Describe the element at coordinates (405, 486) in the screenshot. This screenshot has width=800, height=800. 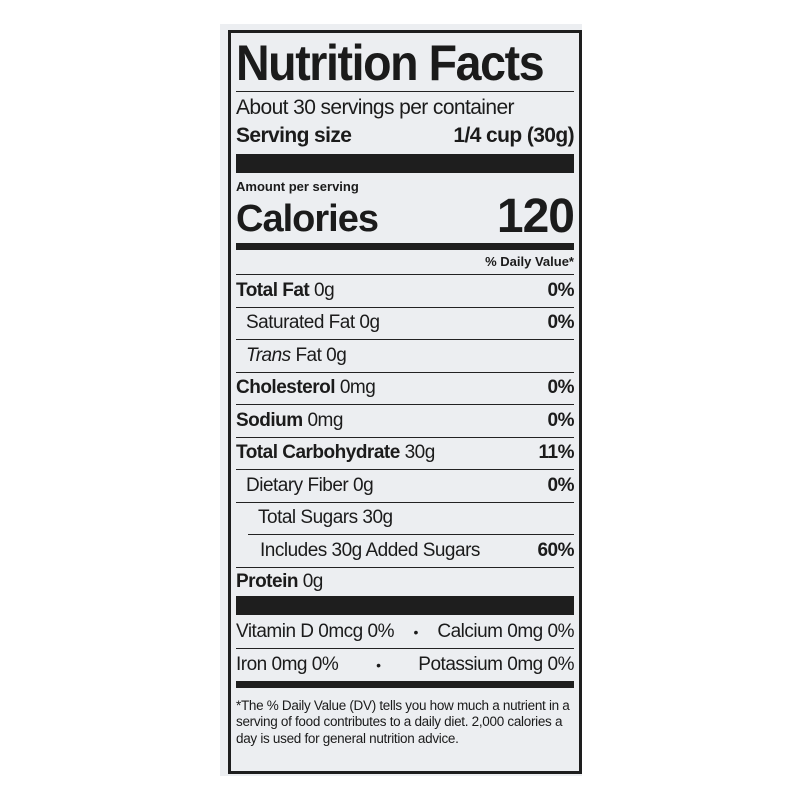
I see `nutrient-row-dietary-fiber: Dietary Fiber 0g 0%` at that location.